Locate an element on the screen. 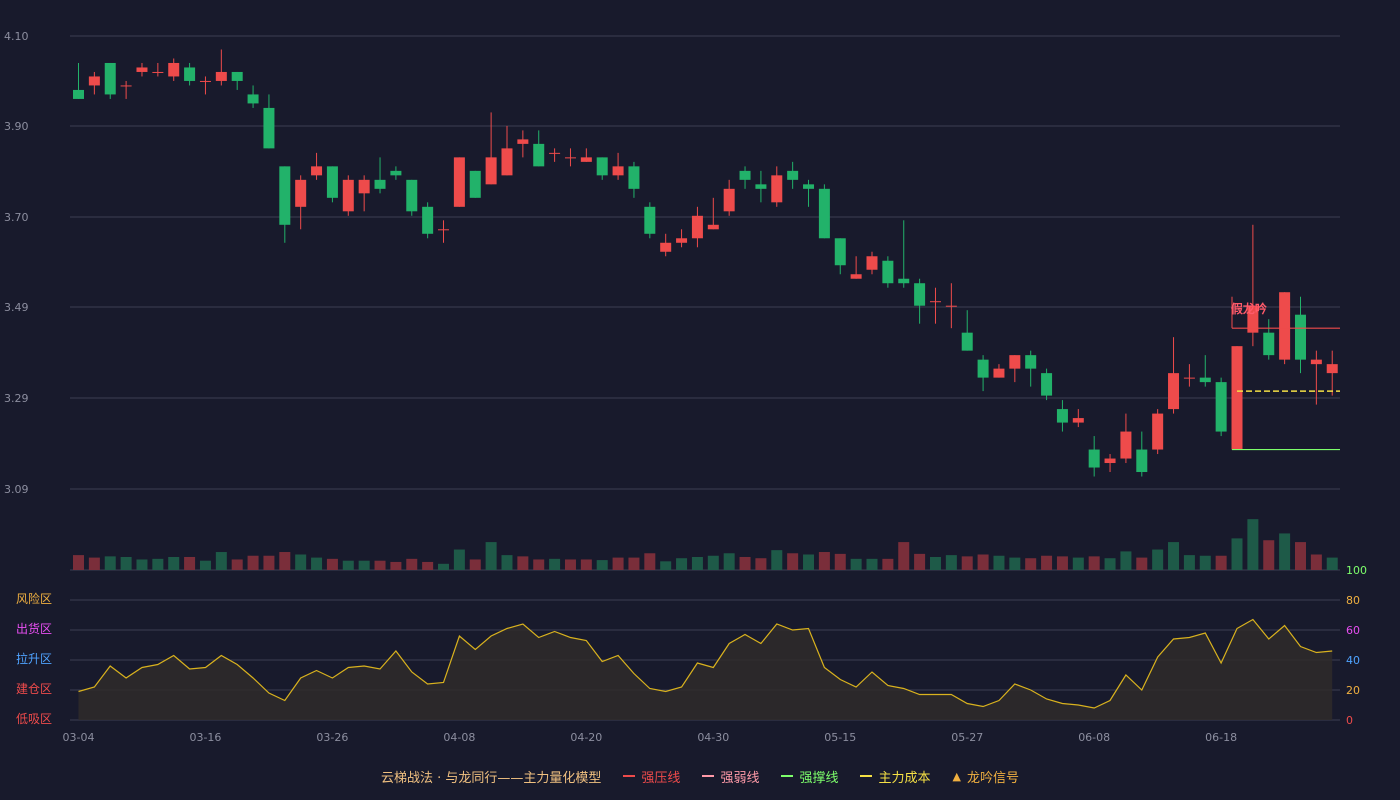  legend-item-support: 强撑线 is located at coordinates (809, 776).